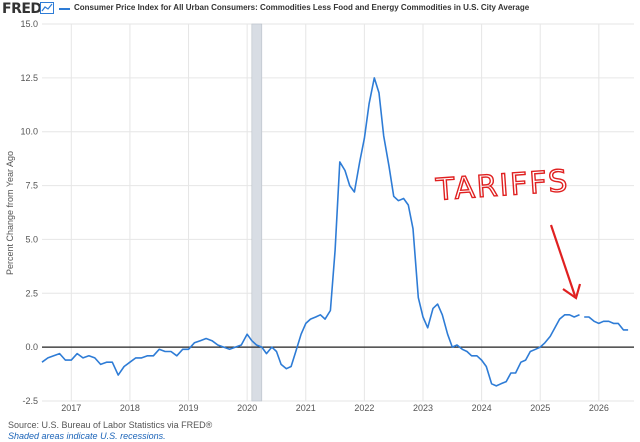 The height and width of the screenshot is (442, 640). Describe the element at coordinates (22, 9) in the screenshot. I see `fred-logo: FRED` at that location.